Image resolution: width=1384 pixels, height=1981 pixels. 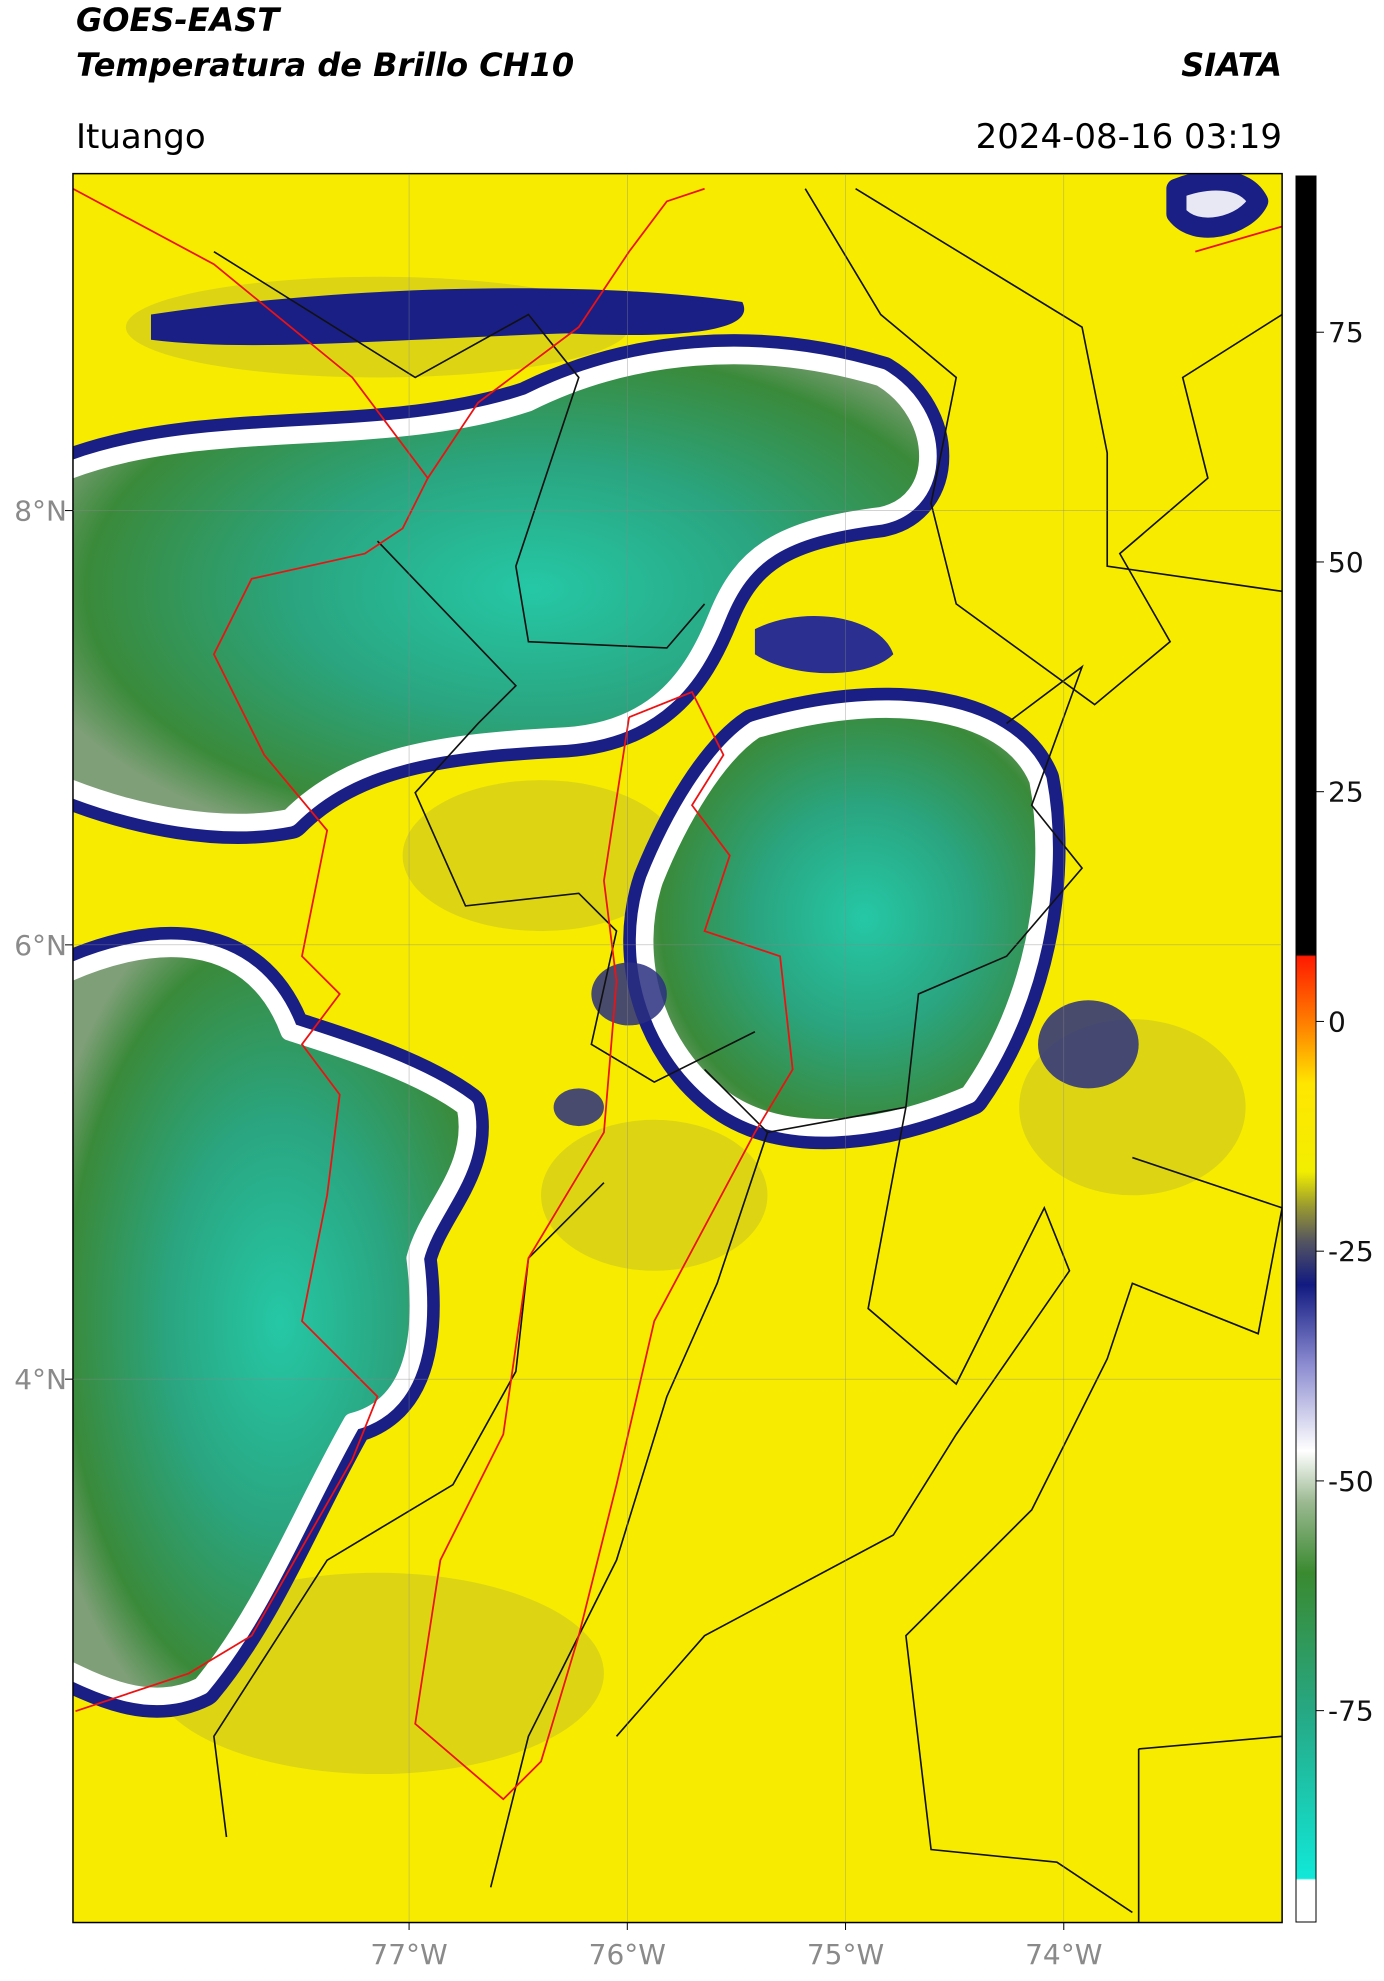 What do you see at coordinates (40, 1379) in the screenshot?
I see `lat-tick-label: 4°N` at bounding box center [40, 1379].